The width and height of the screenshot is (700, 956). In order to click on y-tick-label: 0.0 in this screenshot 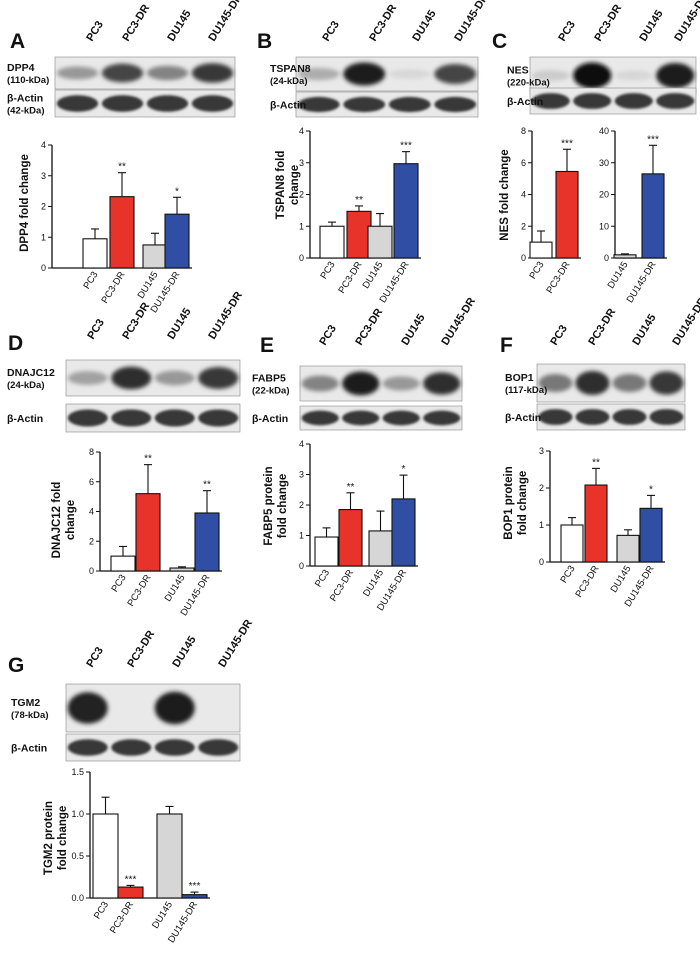, I will do `click(77, 898)`.